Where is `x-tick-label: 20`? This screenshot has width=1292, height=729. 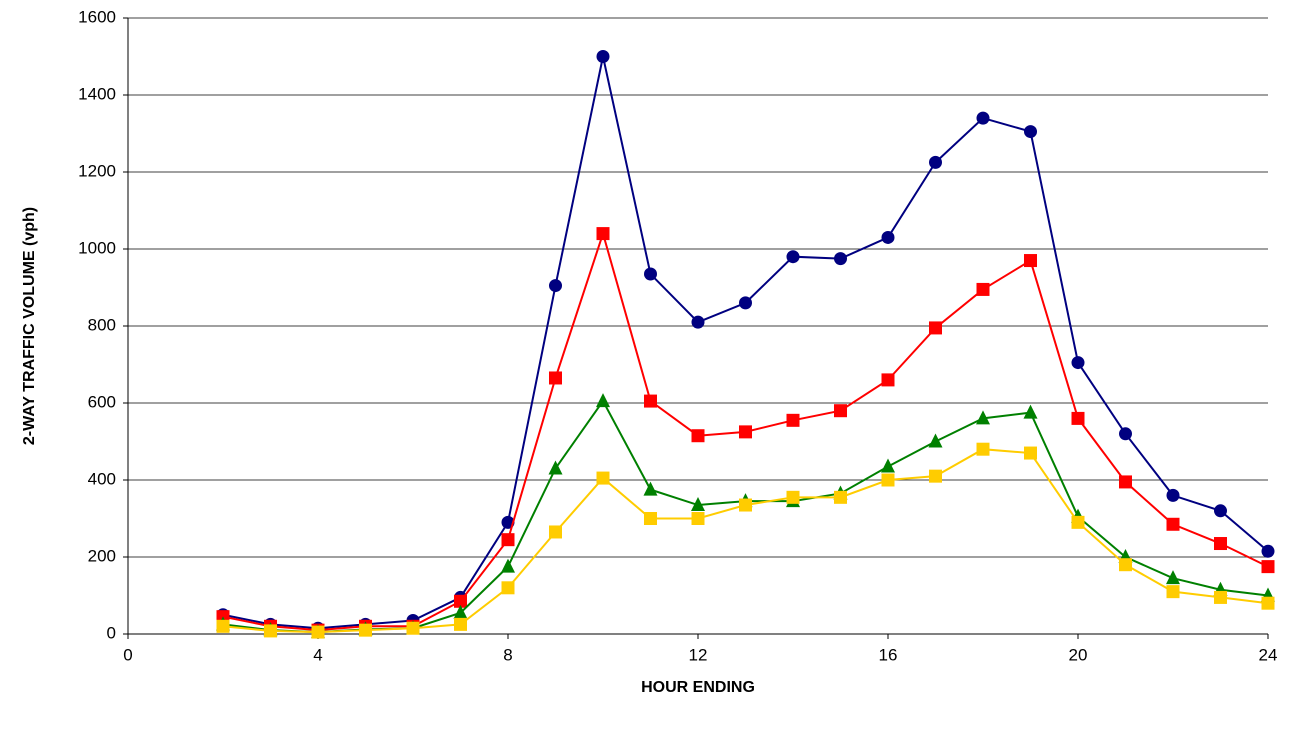
x-tick-label: 20 is located at coordinates (1078, 654).